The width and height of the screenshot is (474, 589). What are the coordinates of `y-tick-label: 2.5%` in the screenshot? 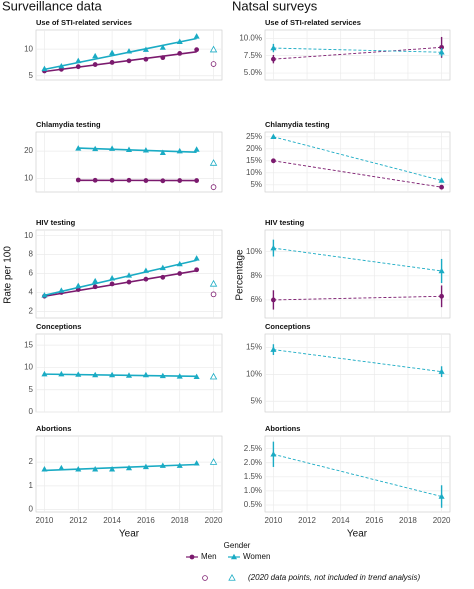 It's located at (253, 448).